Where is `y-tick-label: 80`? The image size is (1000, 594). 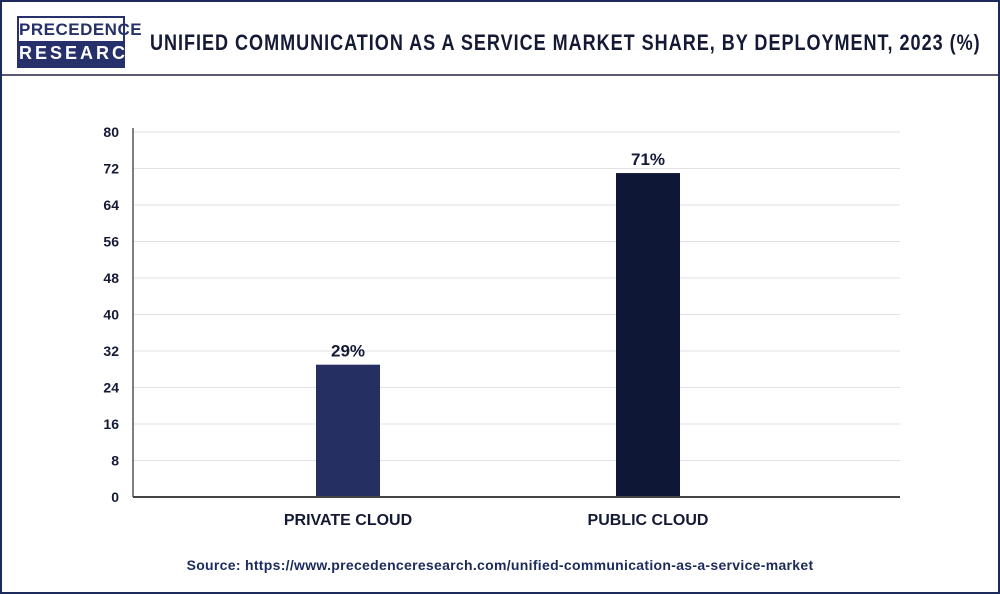 y-tick-label: 80 is located at coordinates (111, 132).